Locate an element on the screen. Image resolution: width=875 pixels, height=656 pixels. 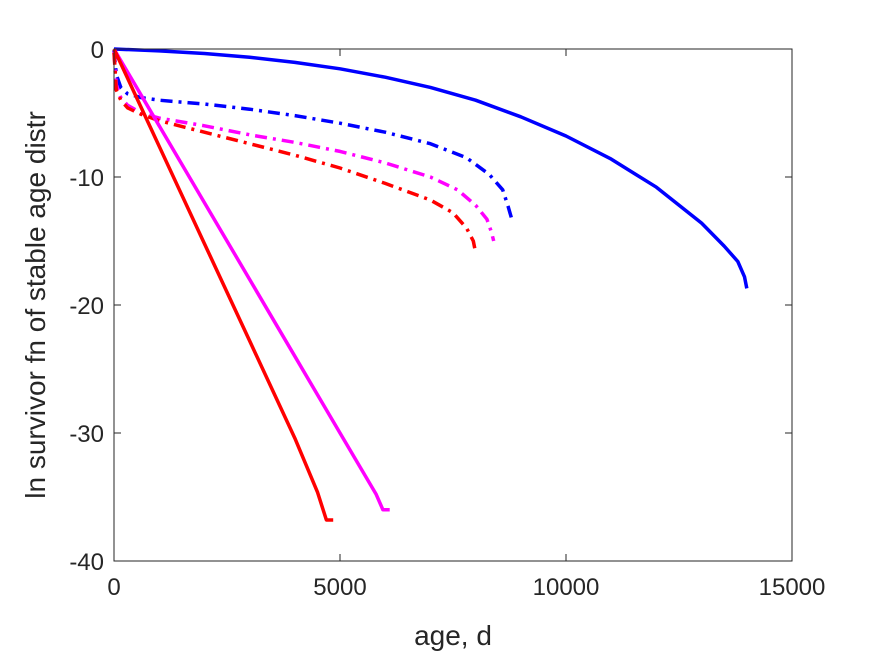
x-tick-label: 15000 is located at coordinates (792, 587).